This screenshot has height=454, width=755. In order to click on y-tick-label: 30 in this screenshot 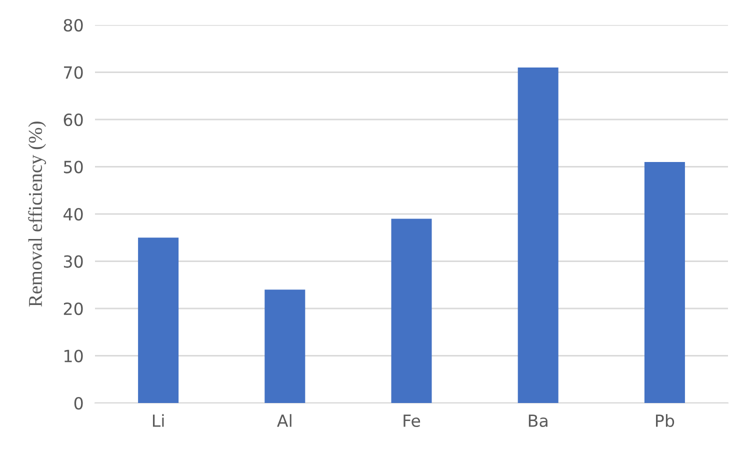, I will do `click(73, 261)`.